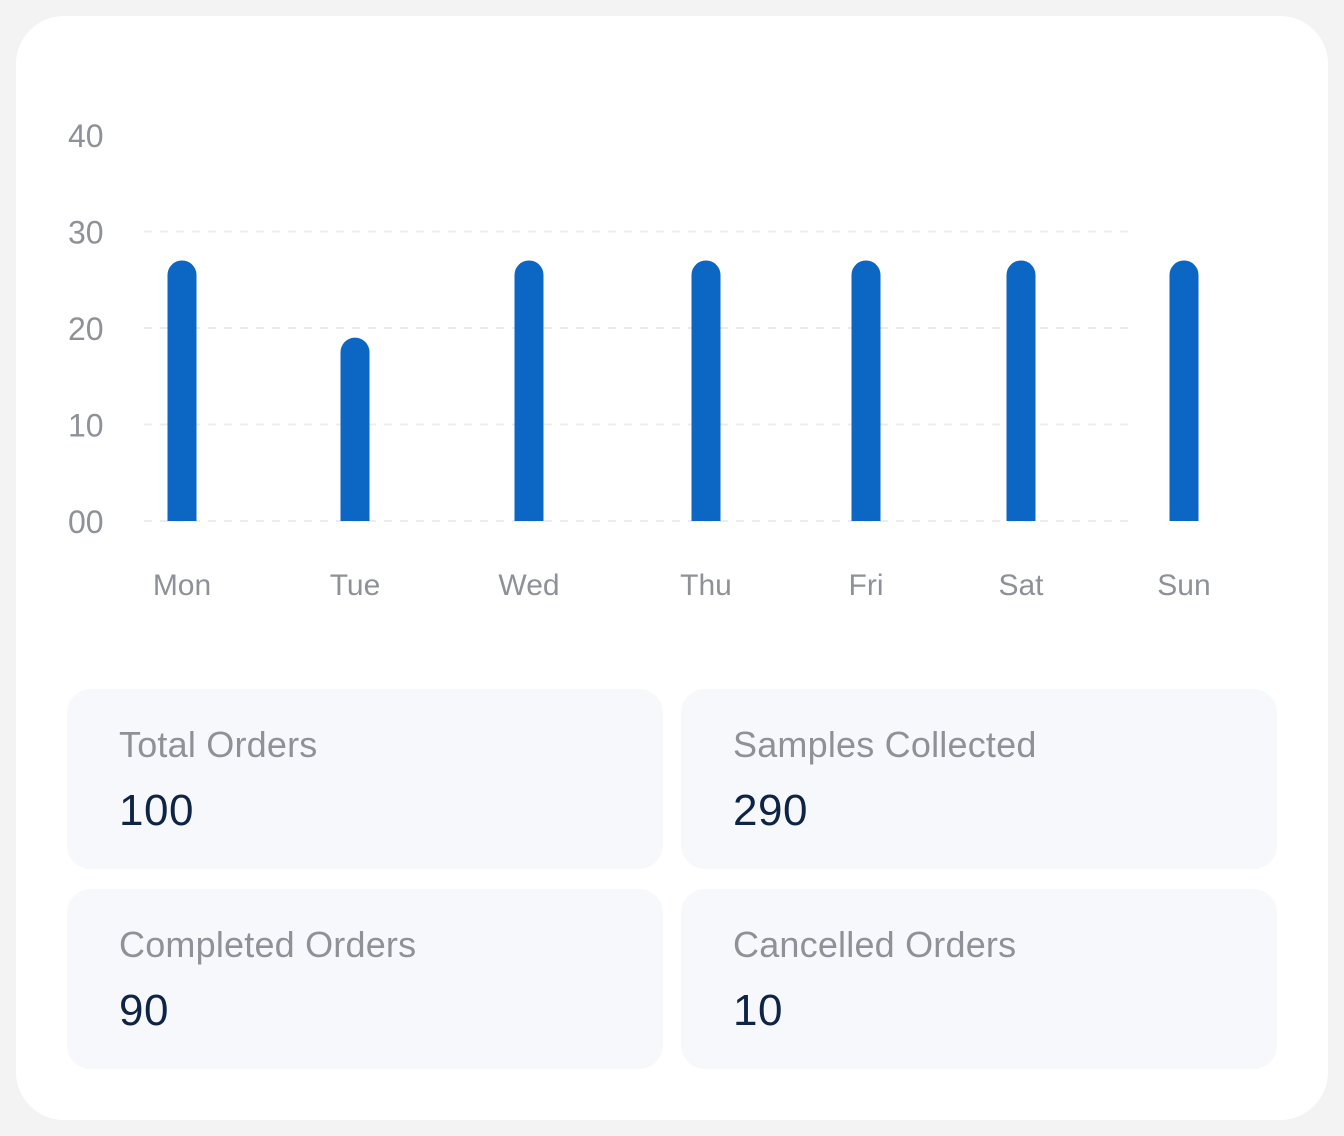 Image resolution: width=1344 pixels, height=1136 pixels. What do you see at coordinates (866, 390) in the screenshot?
I see `bar-fri` at bounding box center [866, 390].